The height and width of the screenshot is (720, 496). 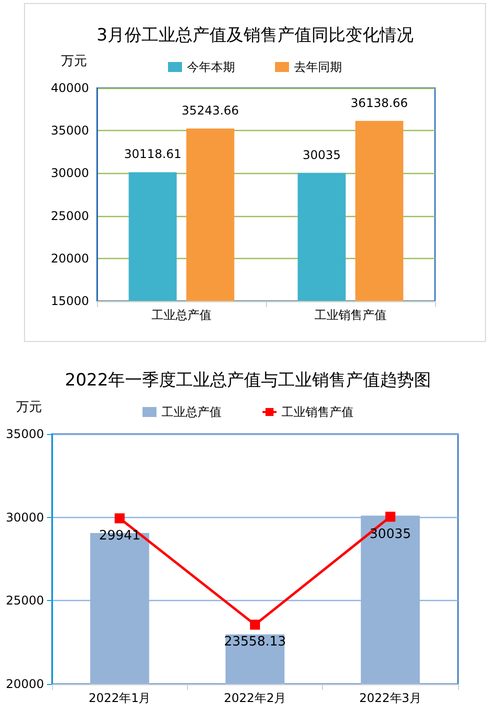 I want to click on data-label: 23558.13, so click(x=255, y=642).